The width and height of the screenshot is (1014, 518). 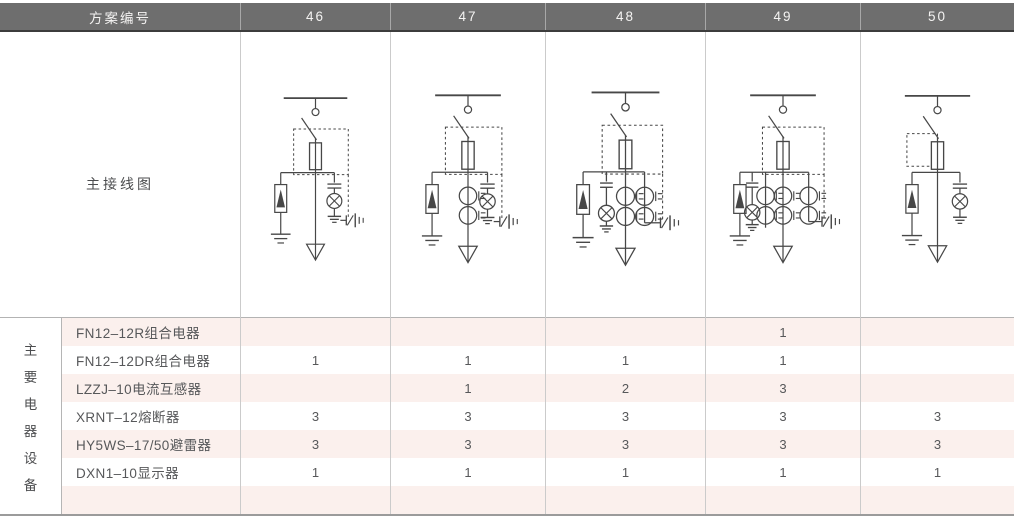 I want to click on equipment-name: XRNT–12熔断器, so click(x=151, y=416).